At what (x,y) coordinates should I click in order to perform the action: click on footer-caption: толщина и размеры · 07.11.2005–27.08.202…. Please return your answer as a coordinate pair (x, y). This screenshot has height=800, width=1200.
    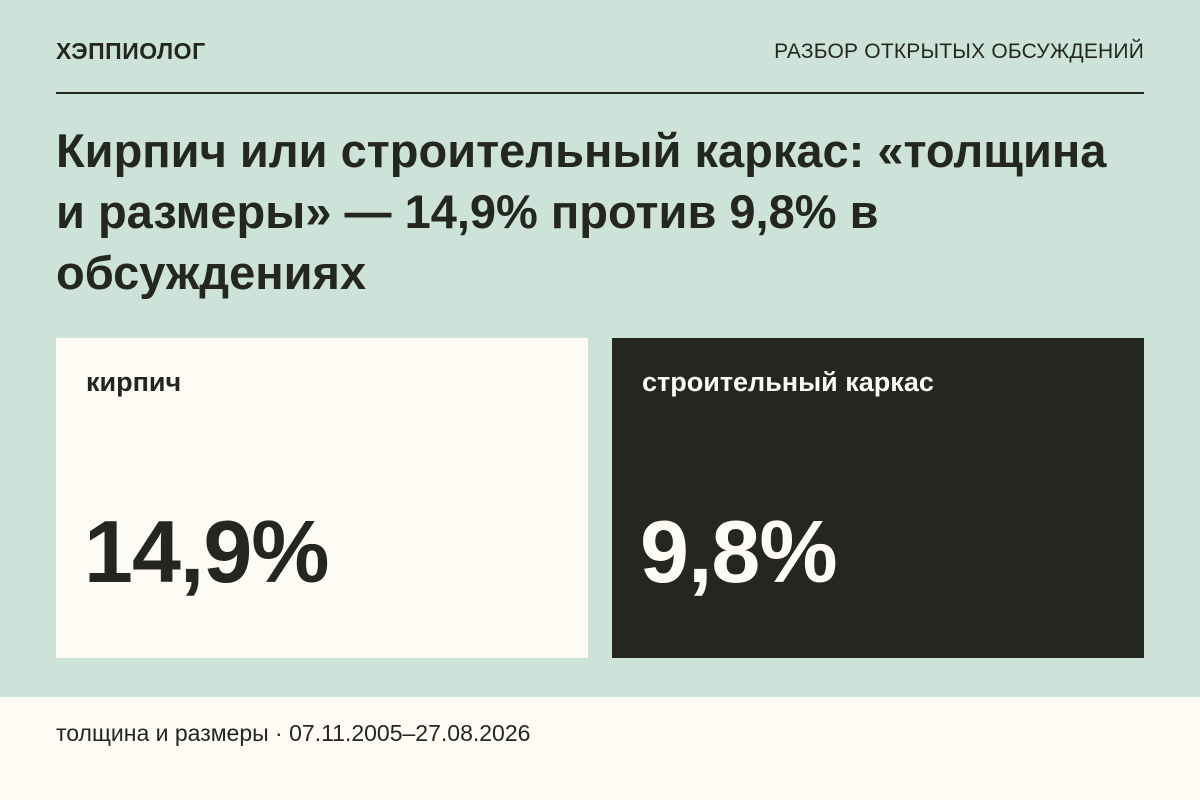
    Looking at the image, I should click on (293, 733).